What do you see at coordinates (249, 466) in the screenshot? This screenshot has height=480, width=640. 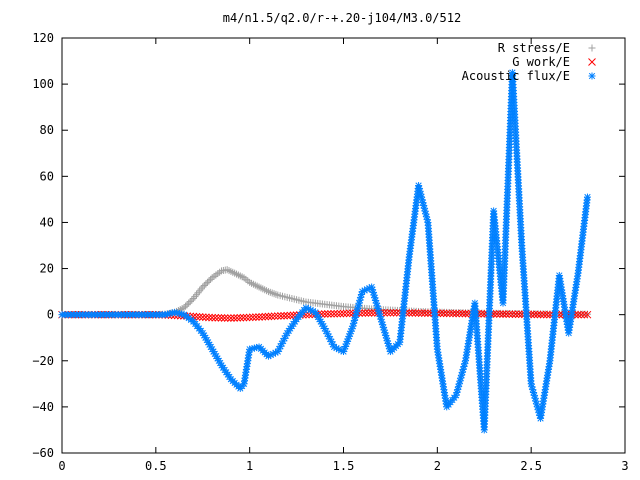 I see `x-tick-label: 1` at bounding box center [249, 466].